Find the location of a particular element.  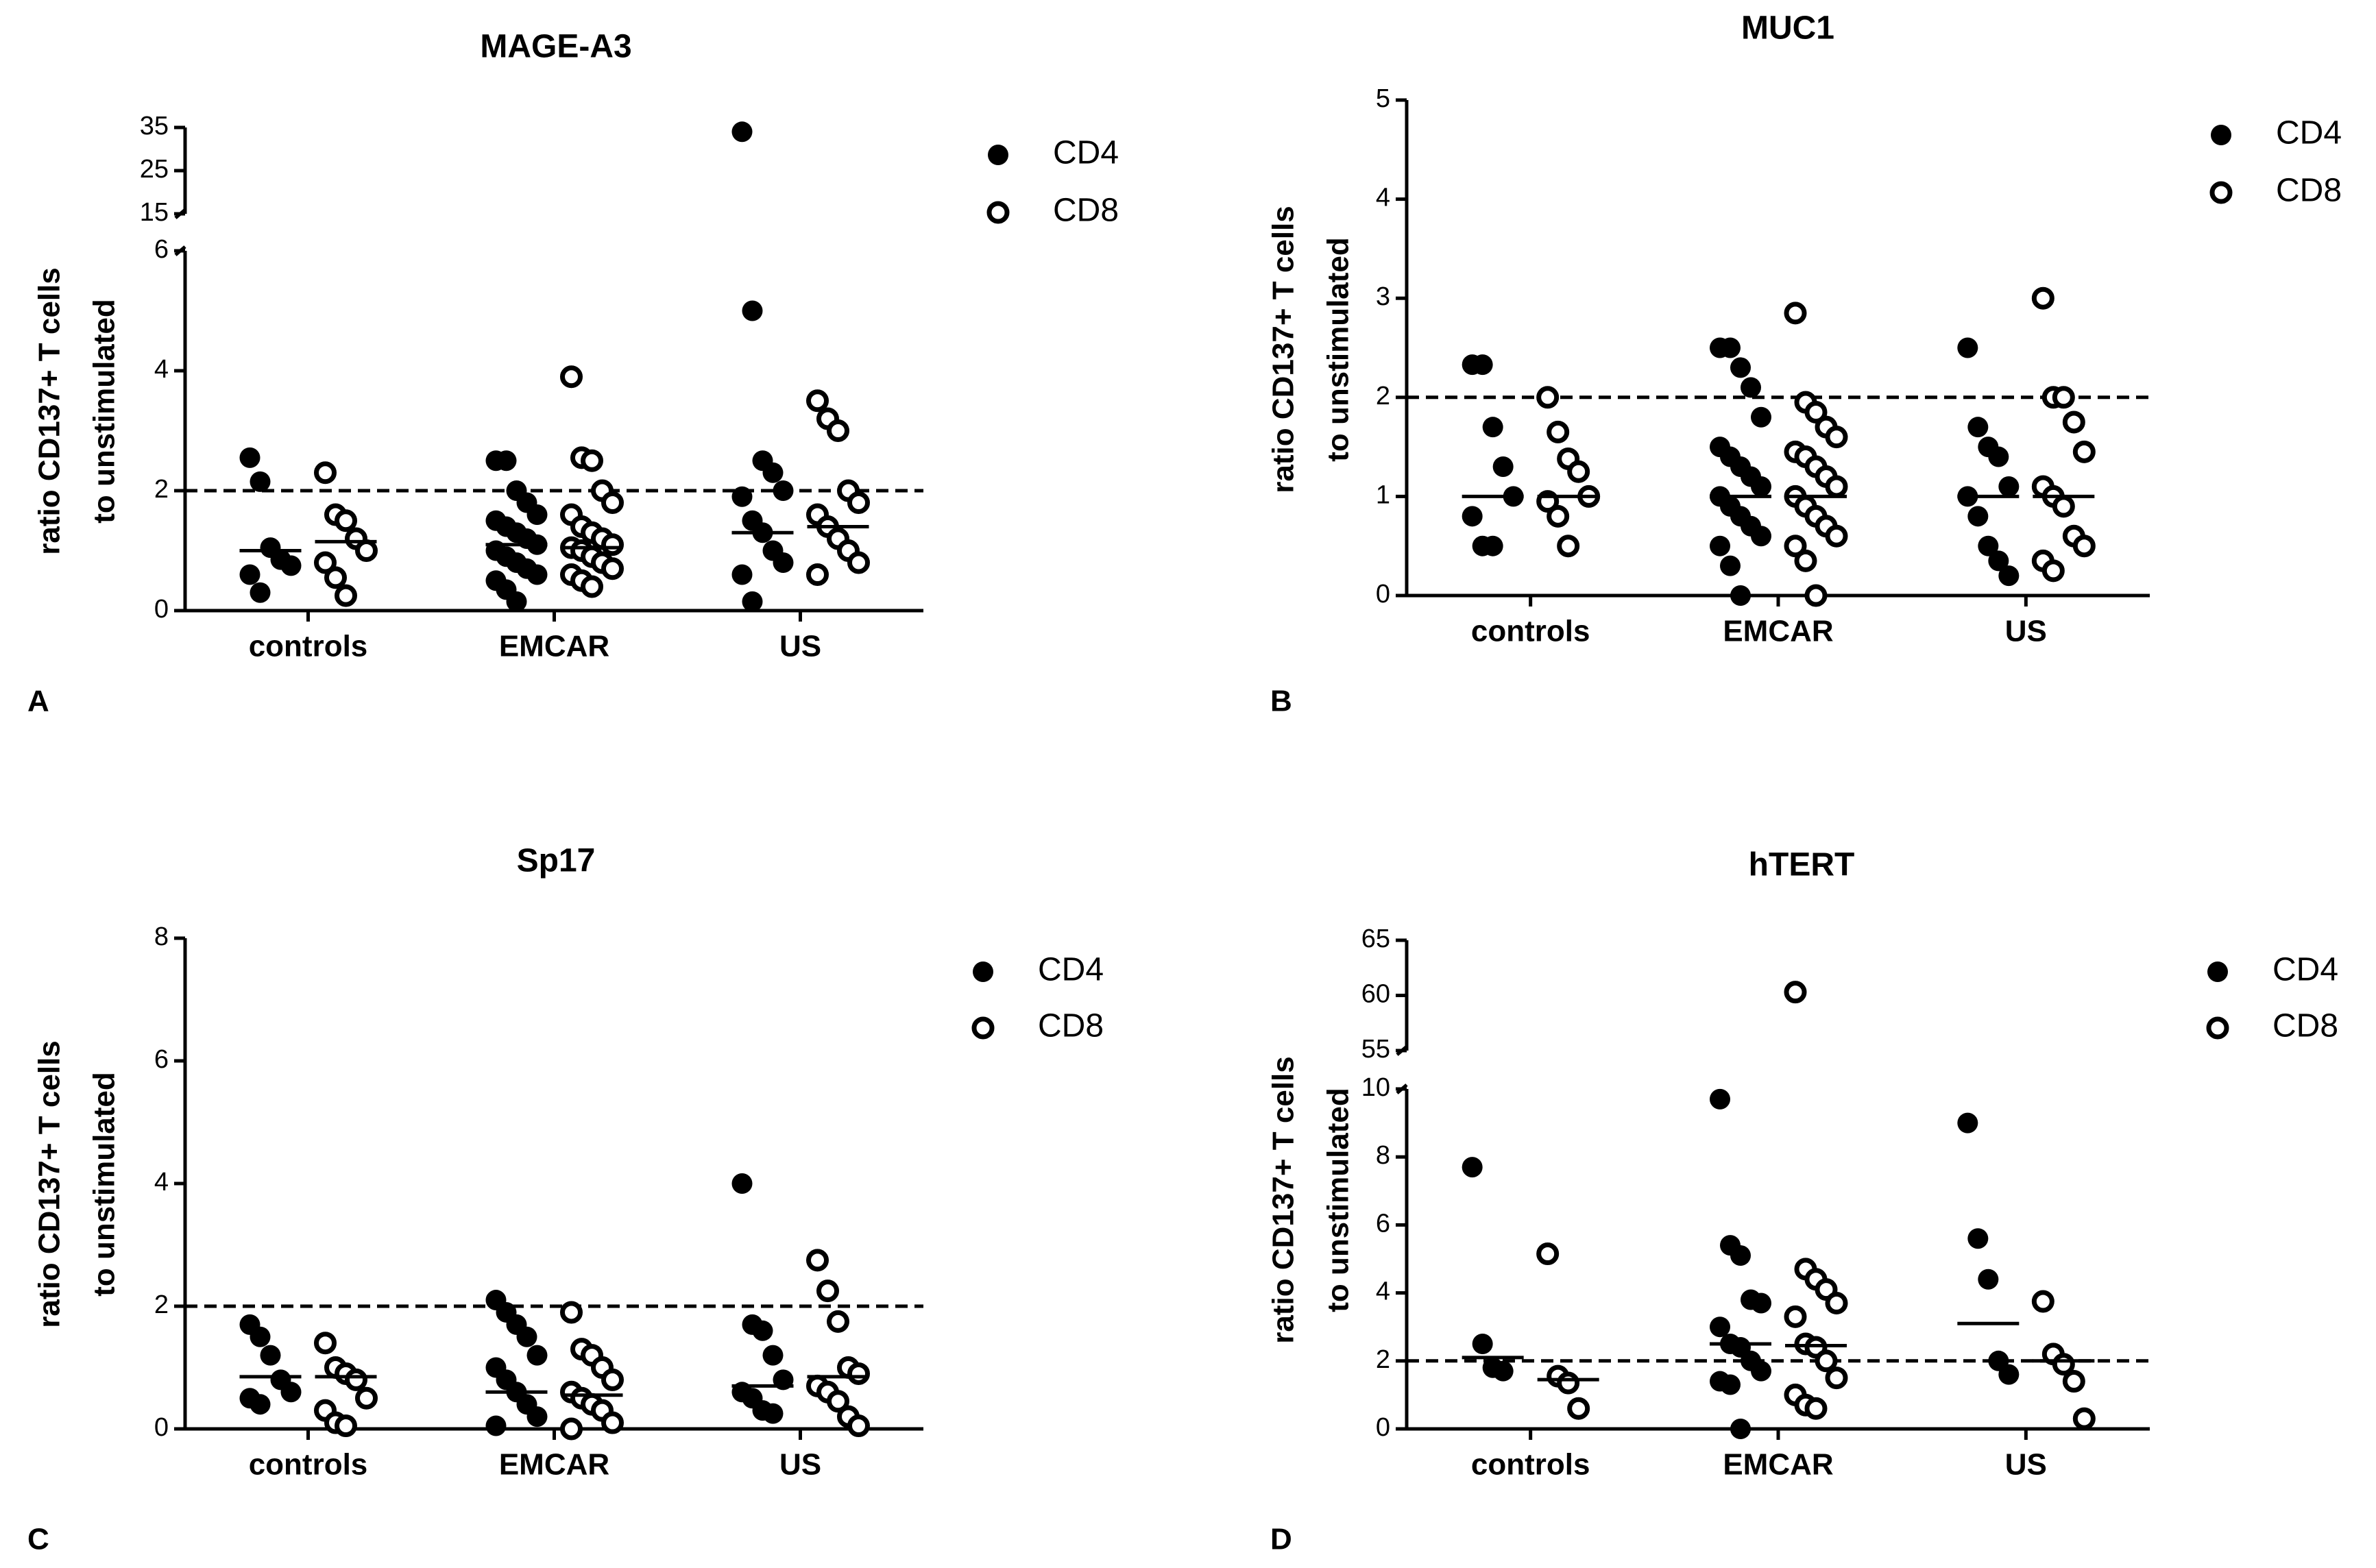

x-tick-label: US is located at coordinates (800, 646).